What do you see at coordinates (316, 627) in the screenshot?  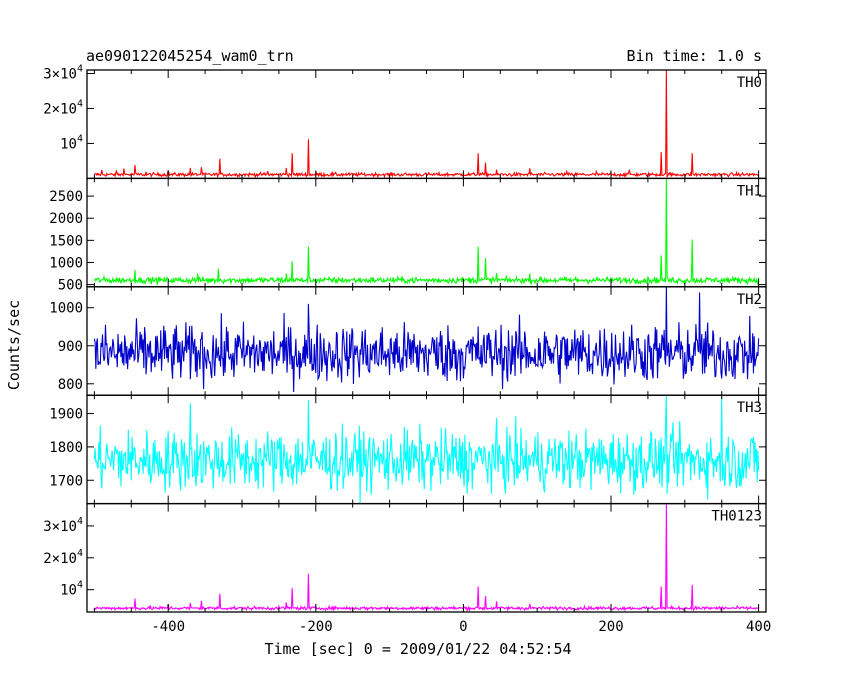 I see `x-tick-label: -200` at bounding box center [316, 627].